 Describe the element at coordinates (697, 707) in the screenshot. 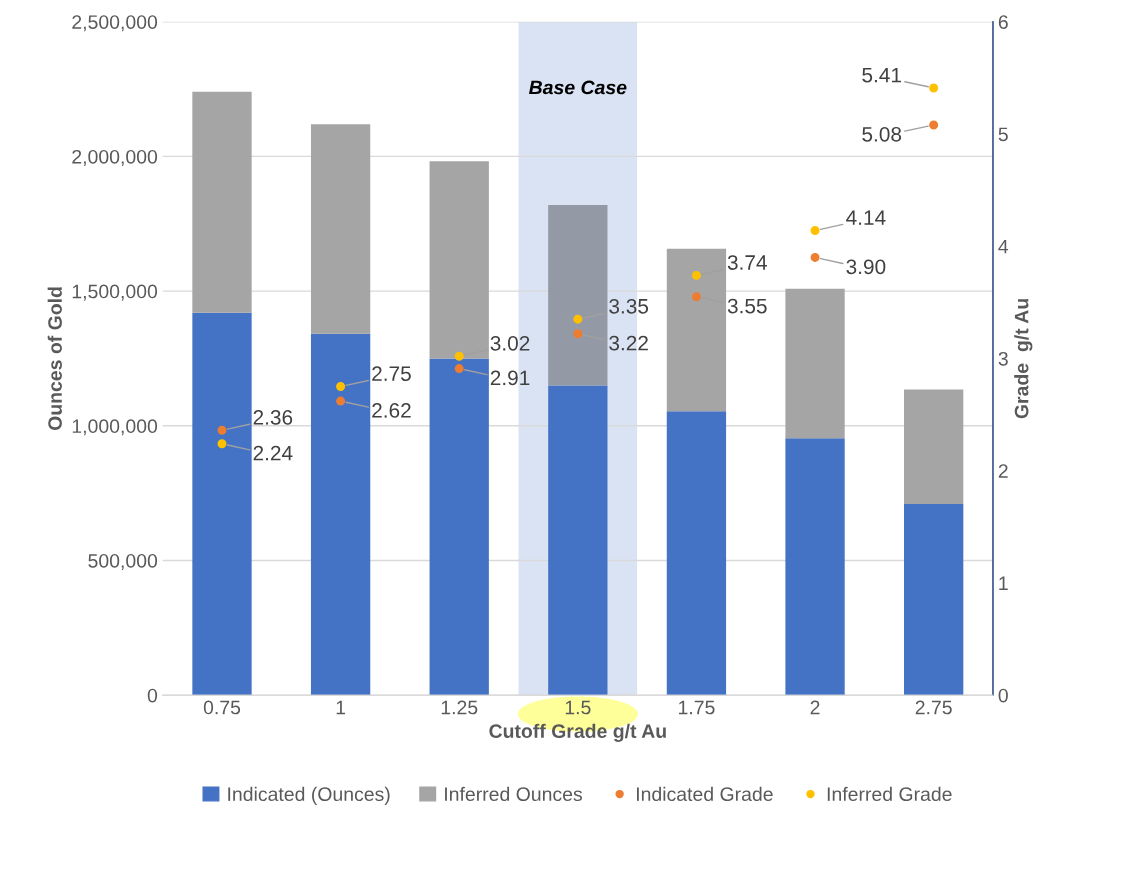

I see `x-tick-label: 1.75` at that location.